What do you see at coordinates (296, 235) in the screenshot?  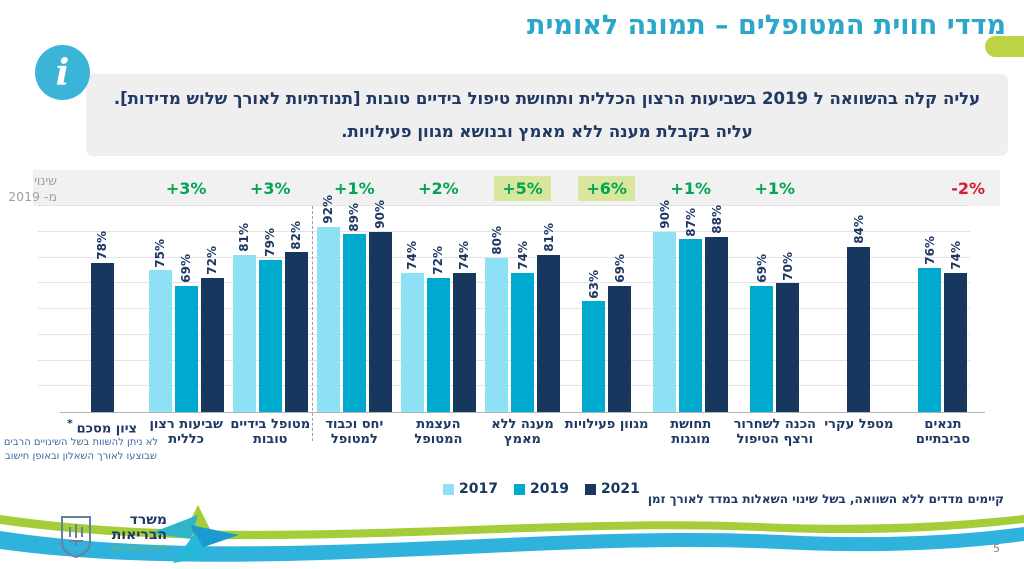 I see `bar-value-label: 82%` at bounding box center [296, 235].